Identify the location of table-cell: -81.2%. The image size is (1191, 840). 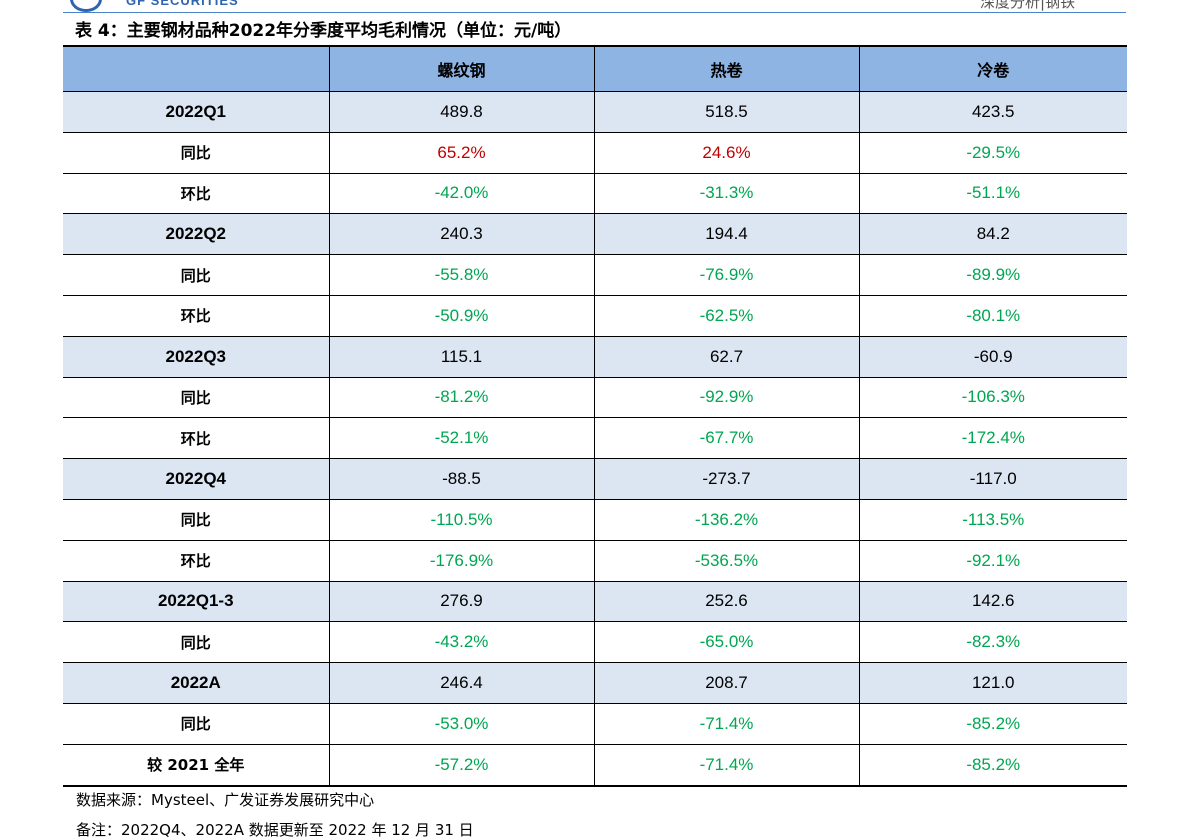
(461, 397).